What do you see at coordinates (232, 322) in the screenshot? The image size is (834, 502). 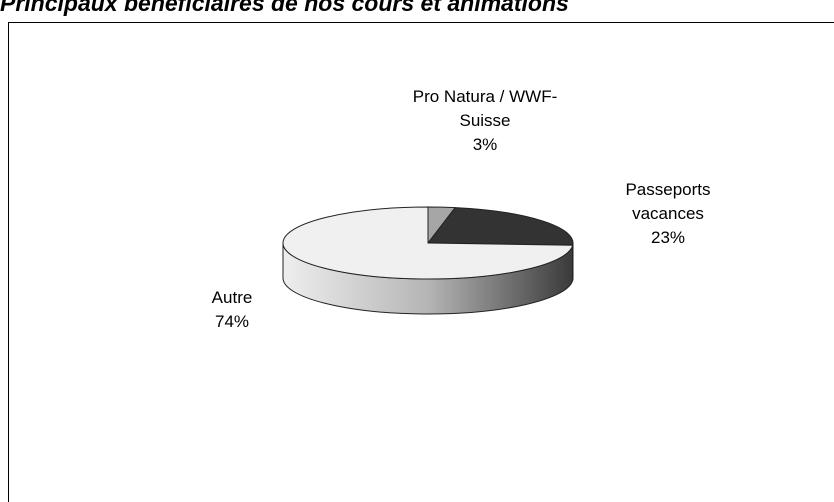 I see `value-label: 74%` at bounding box center [232, 322].